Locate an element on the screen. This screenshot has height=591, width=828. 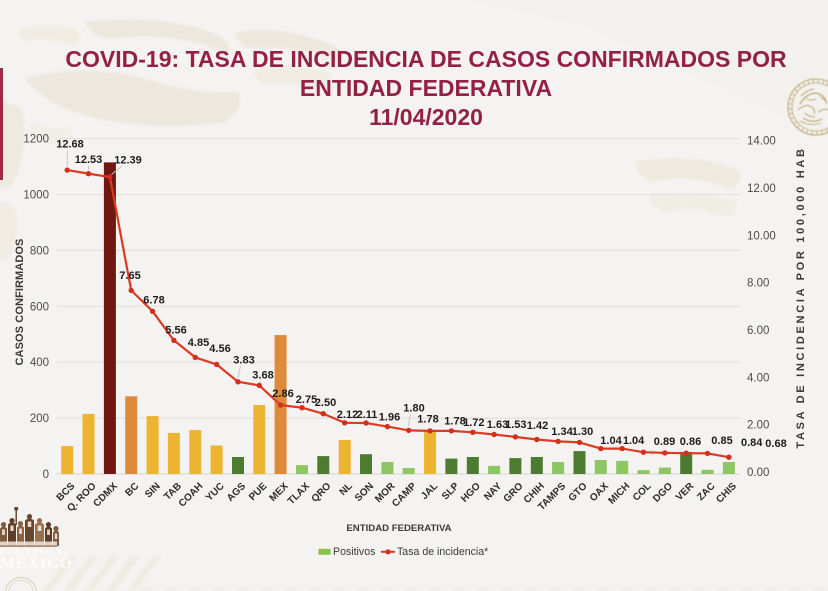
svg-text: 2.00 is located at coordinates (758, 426).